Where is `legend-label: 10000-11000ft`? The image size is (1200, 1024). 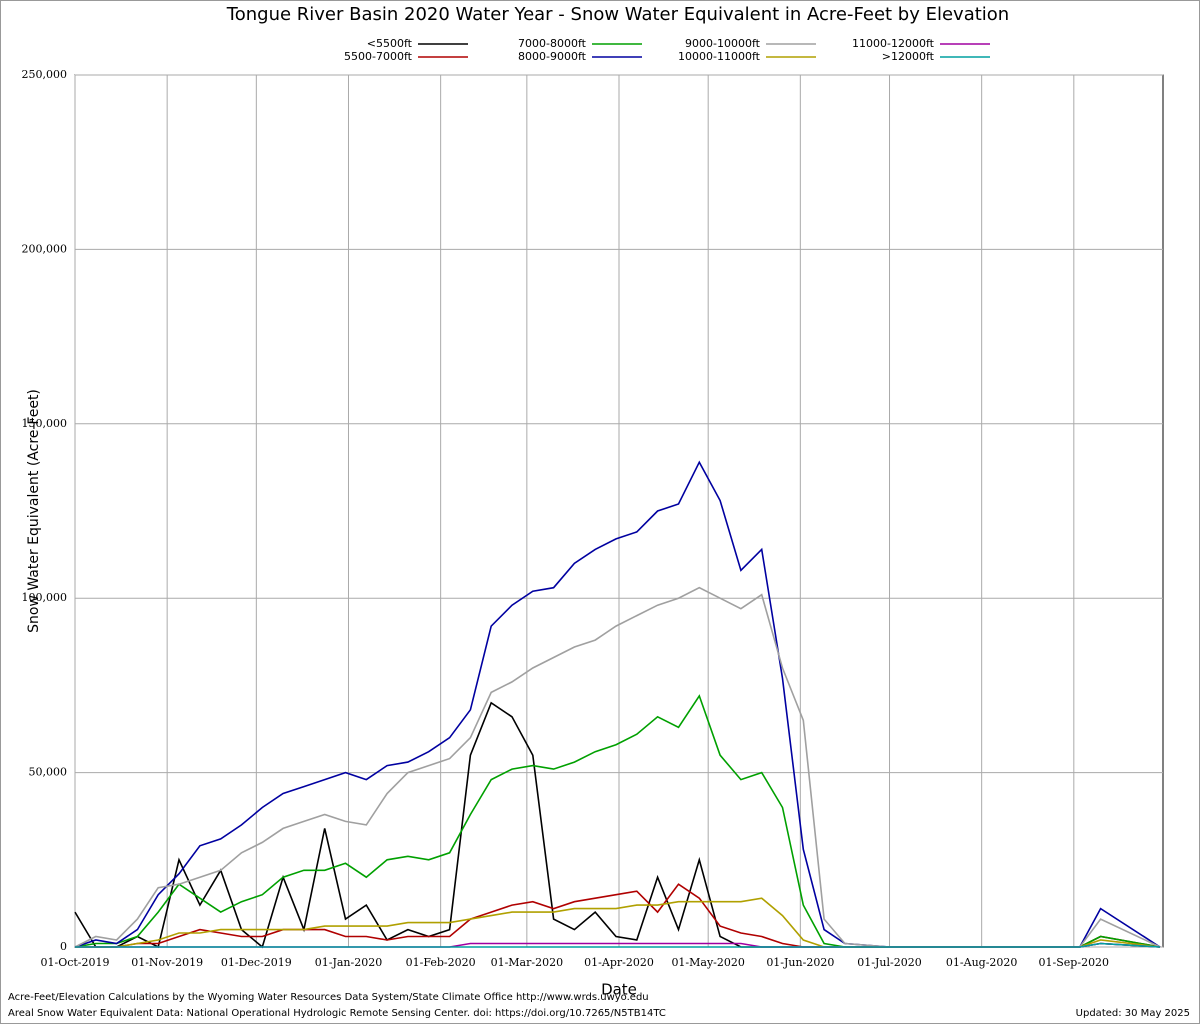
legend-label: 10000-11000ft is located at coordinates (719, 56).